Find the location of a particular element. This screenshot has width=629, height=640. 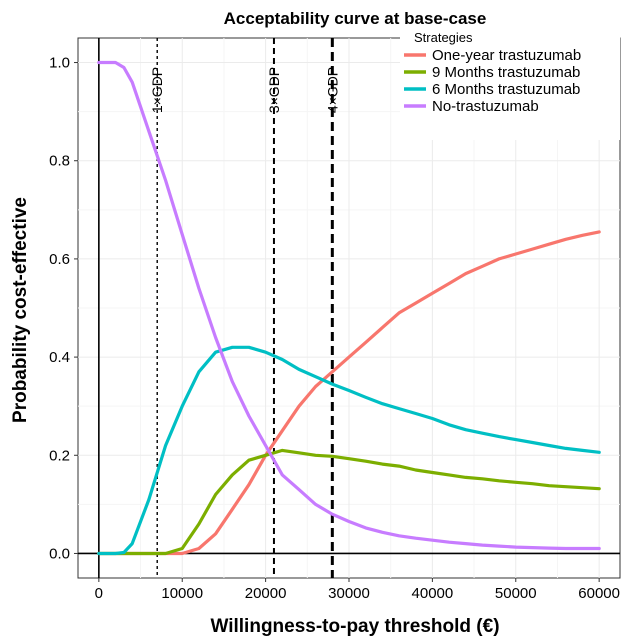

chart-title: Acceptability curve at base-case is located at coordinates (355, 18).